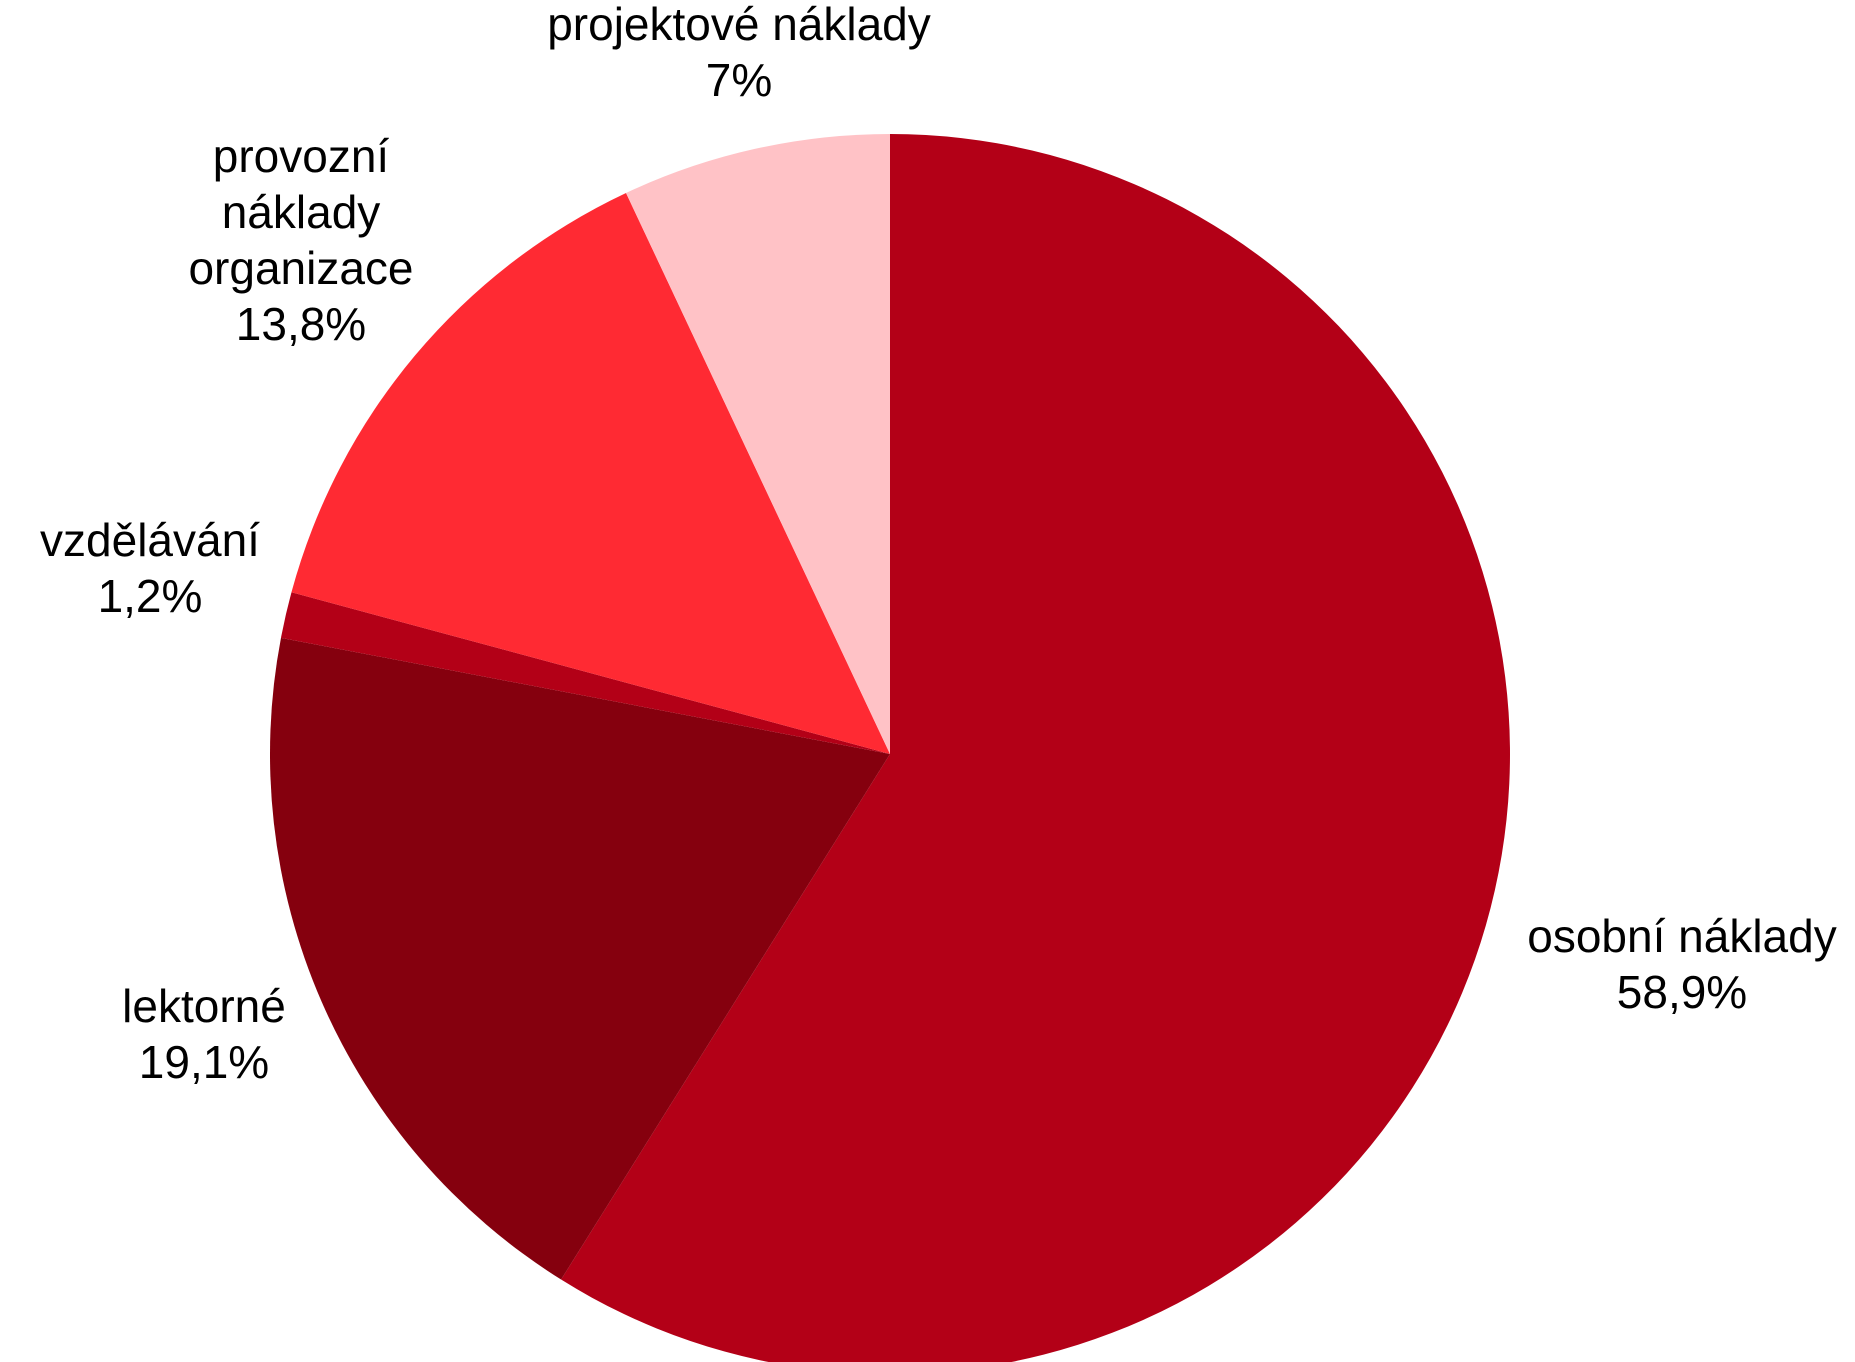  What do you see at coordinates (739, 53) in the screenshot?
I see `slice-label-4: projektové náklady 7%` at bounding box center [739, 53].